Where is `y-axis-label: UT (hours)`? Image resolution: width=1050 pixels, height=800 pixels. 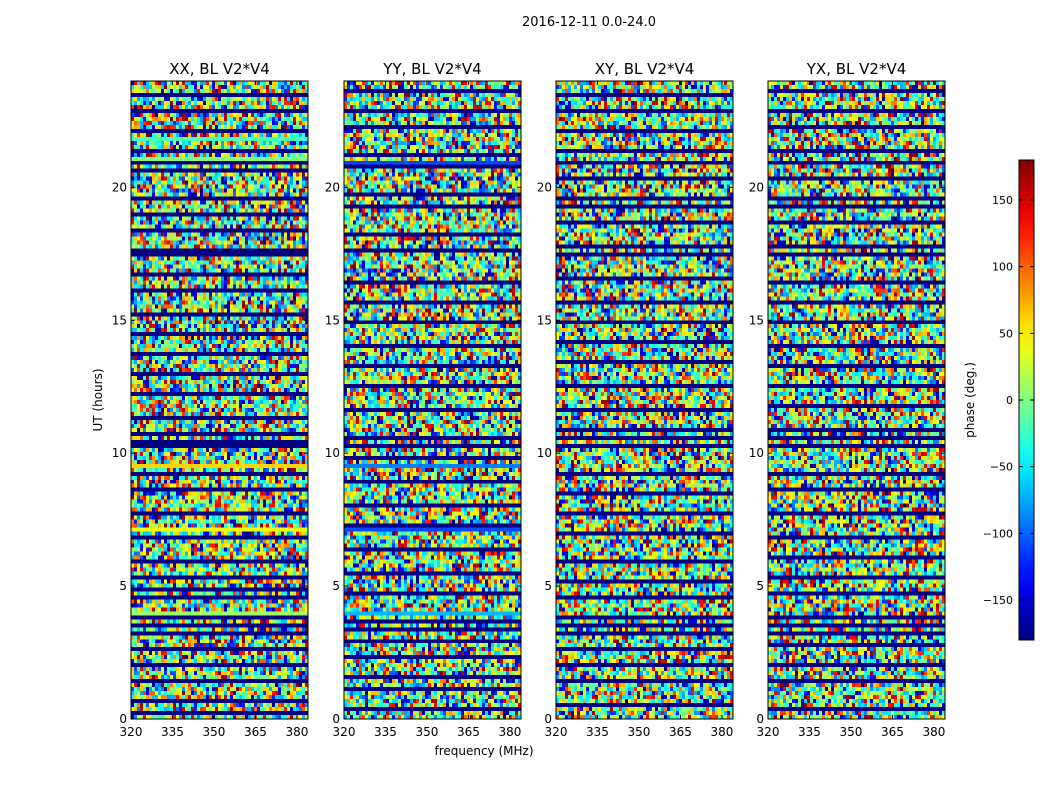 y-axis-label: UT (hours) is located at coordinates (98, 399).